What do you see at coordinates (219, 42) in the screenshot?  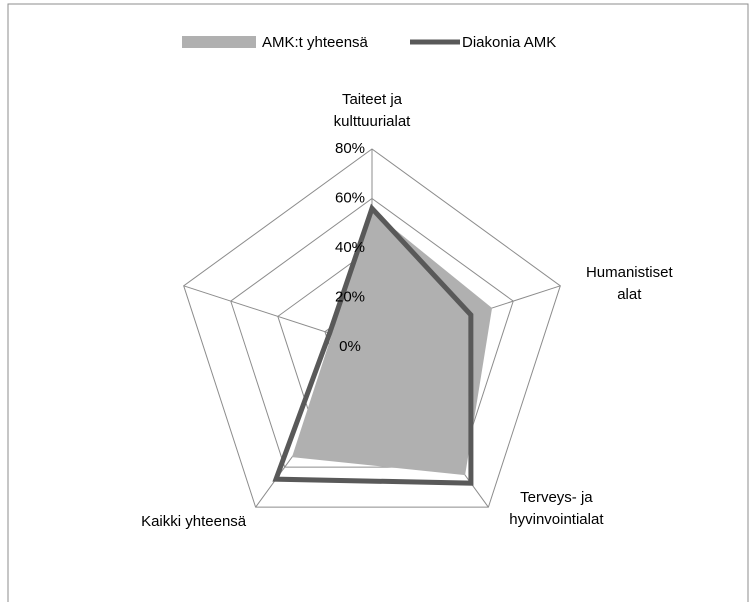 I see `legend-swatch` at bounding box center [219, 42].